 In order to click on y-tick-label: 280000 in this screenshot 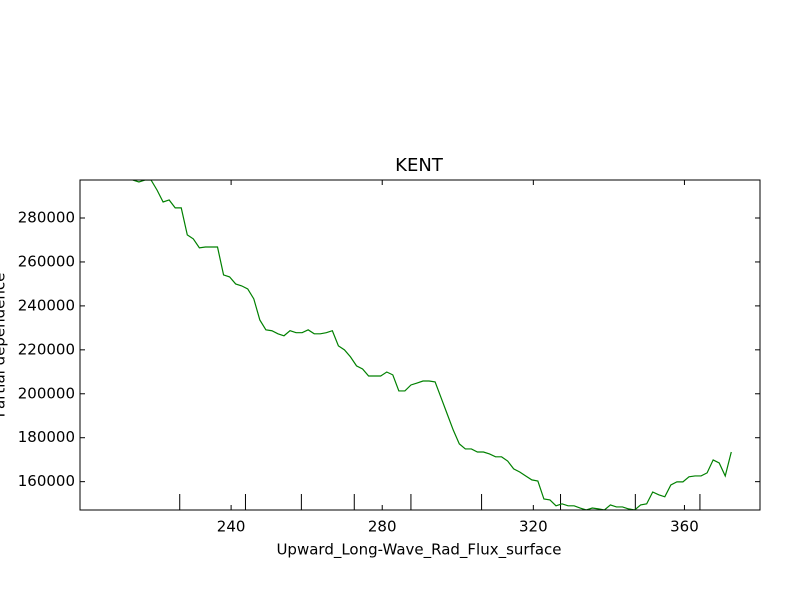, I will do `click(46, 218)`.